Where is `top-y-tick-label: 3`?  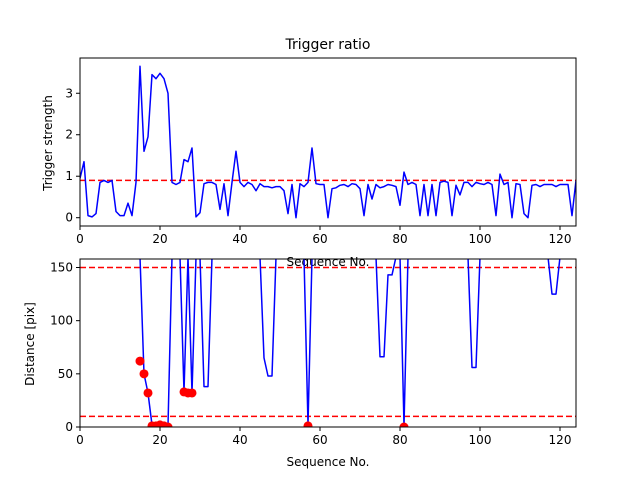
top-y-tick-label: 3 is located at coordinates (69, 93).